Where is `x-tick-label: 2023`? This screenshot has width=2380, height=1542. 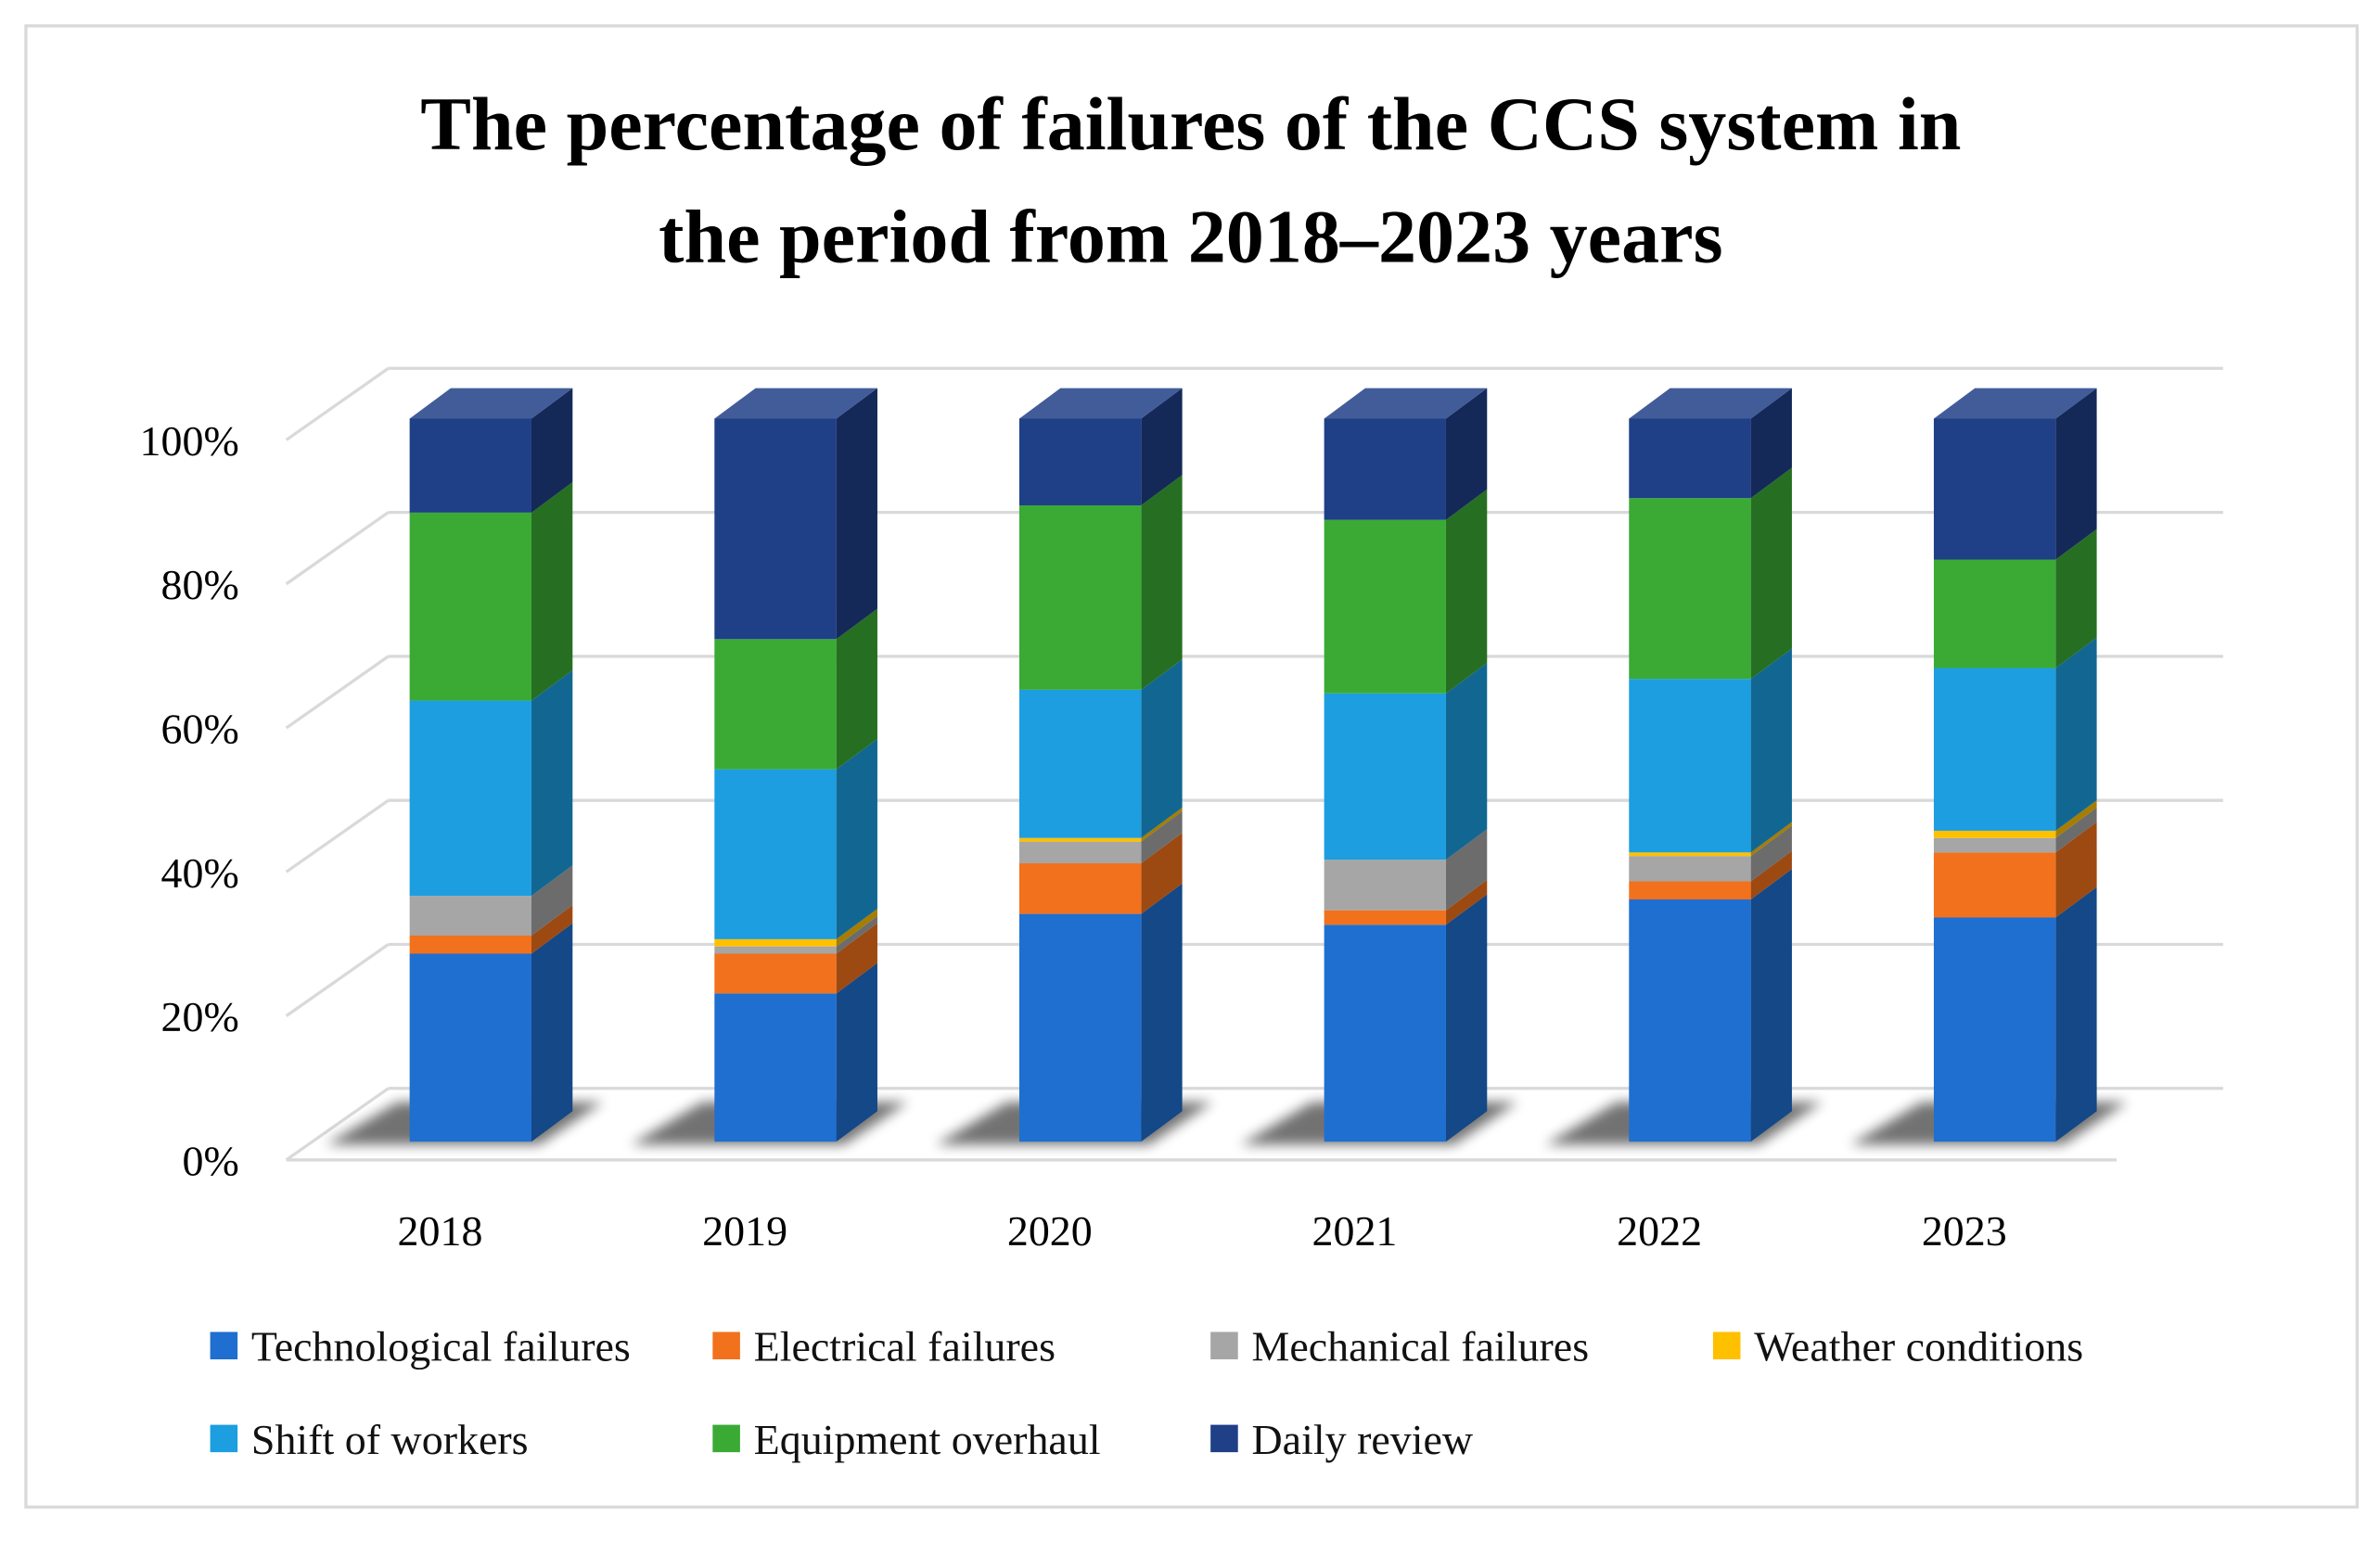
x-tick-label: 2023 is located at coordinates (1964, 1231).